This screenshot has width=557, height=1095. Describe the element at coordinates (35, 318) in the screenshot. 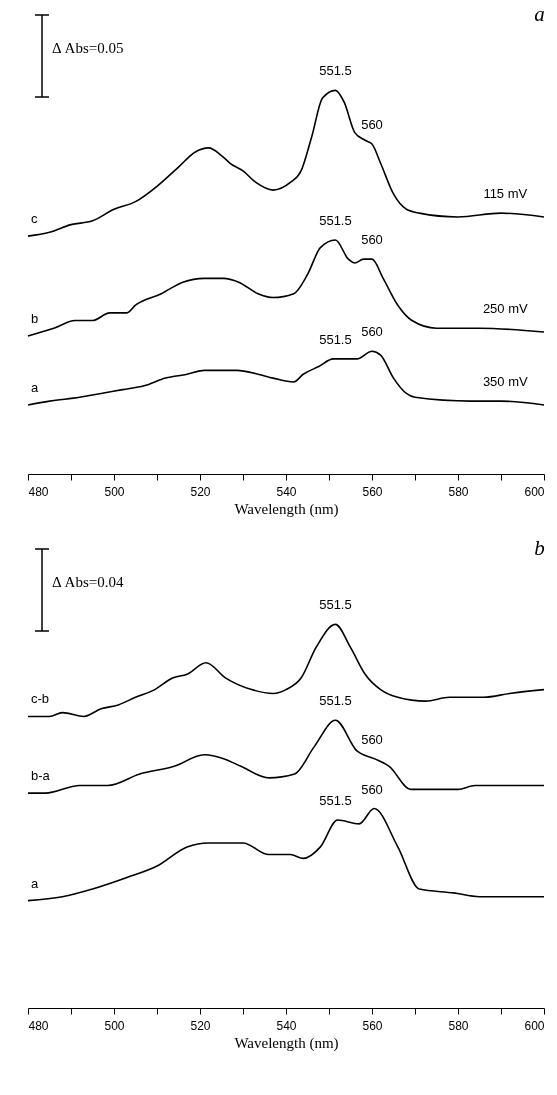

I see `series-label: b` at that location.